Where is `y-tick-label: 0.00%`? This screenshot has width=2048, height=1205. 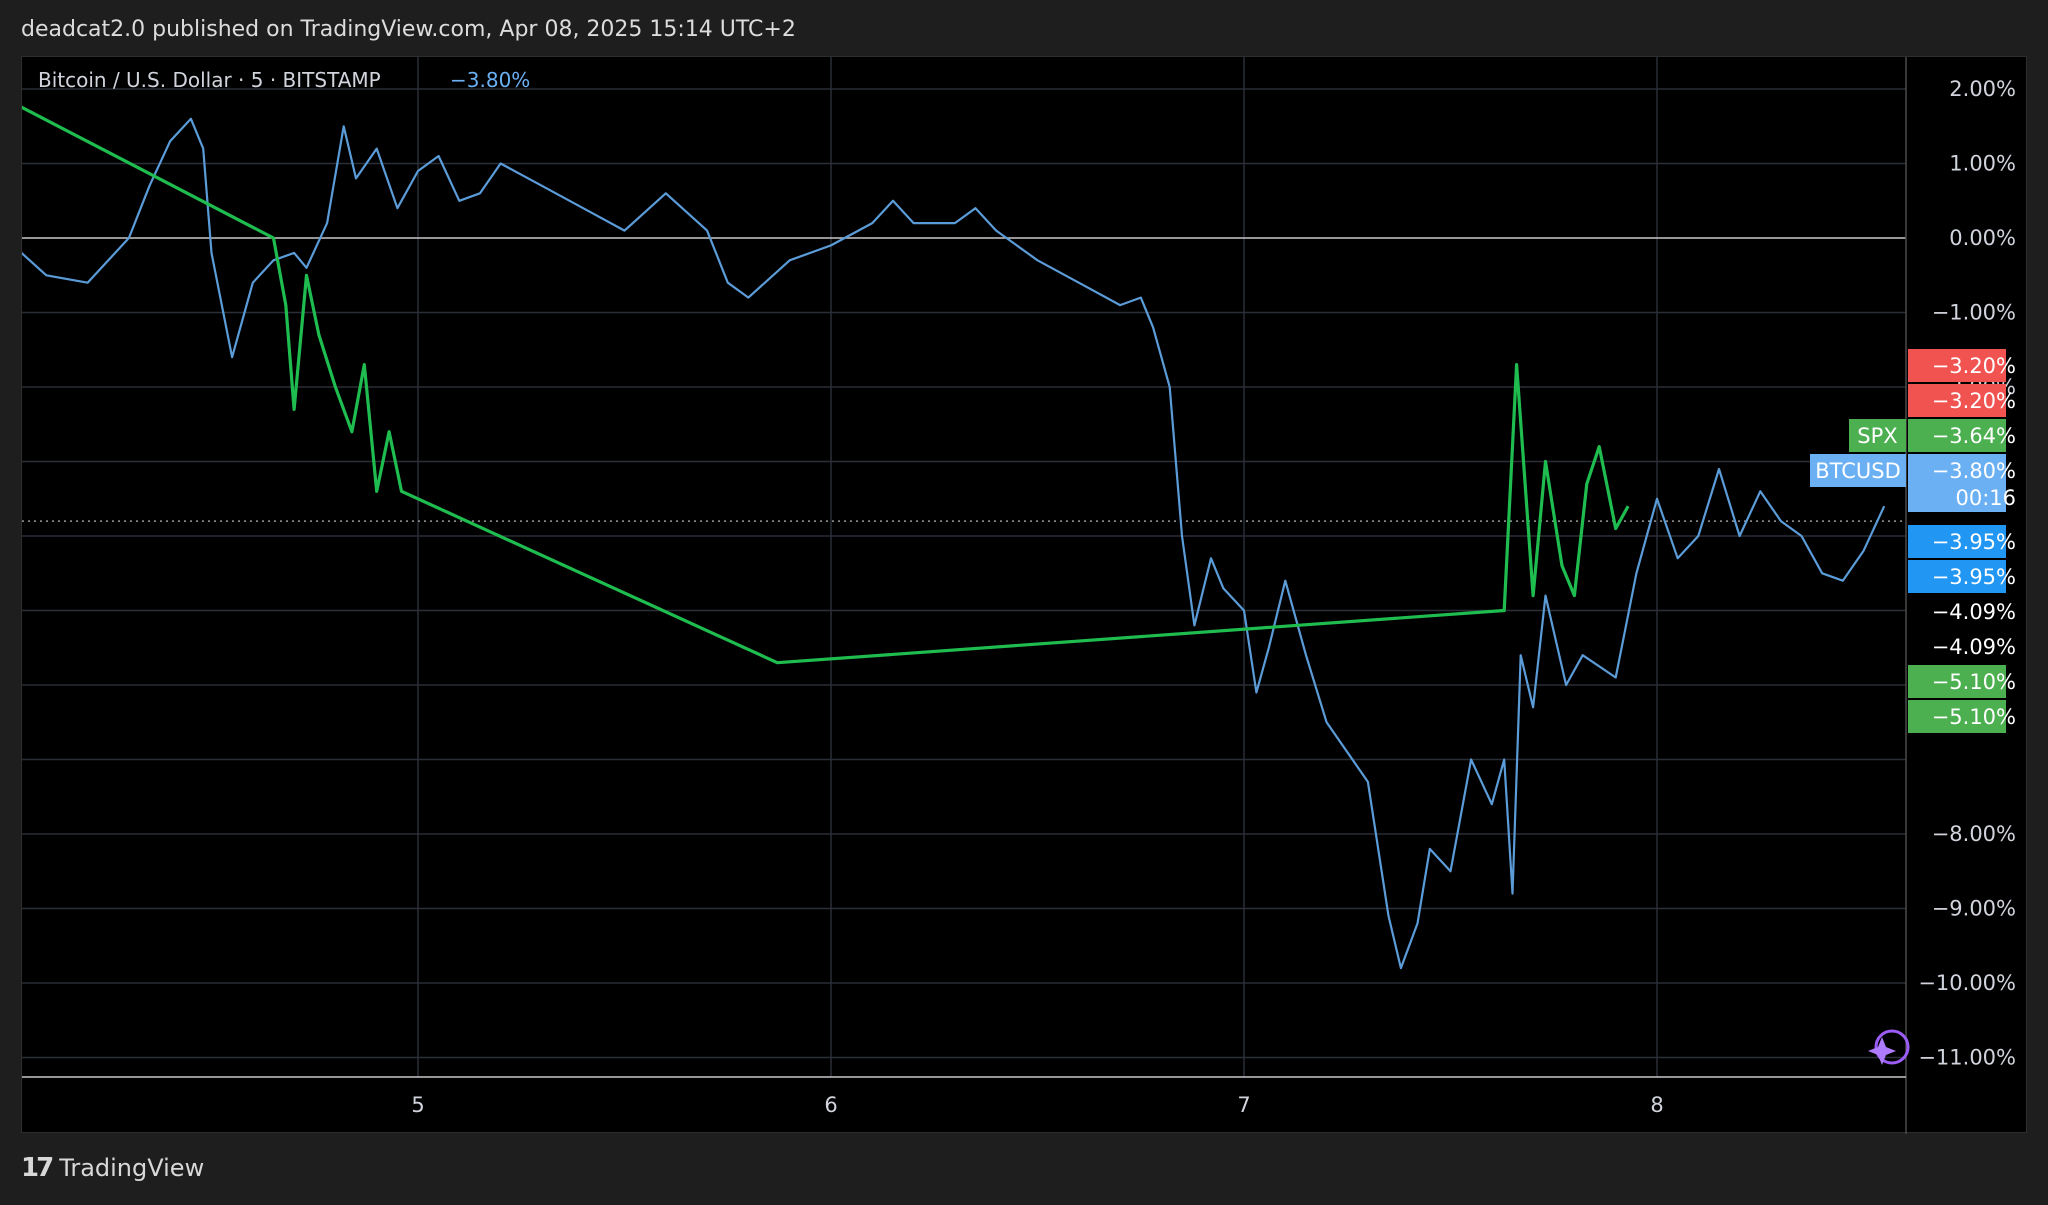 y-tick-label: 0.00% is located at coordinates (1982, 238).